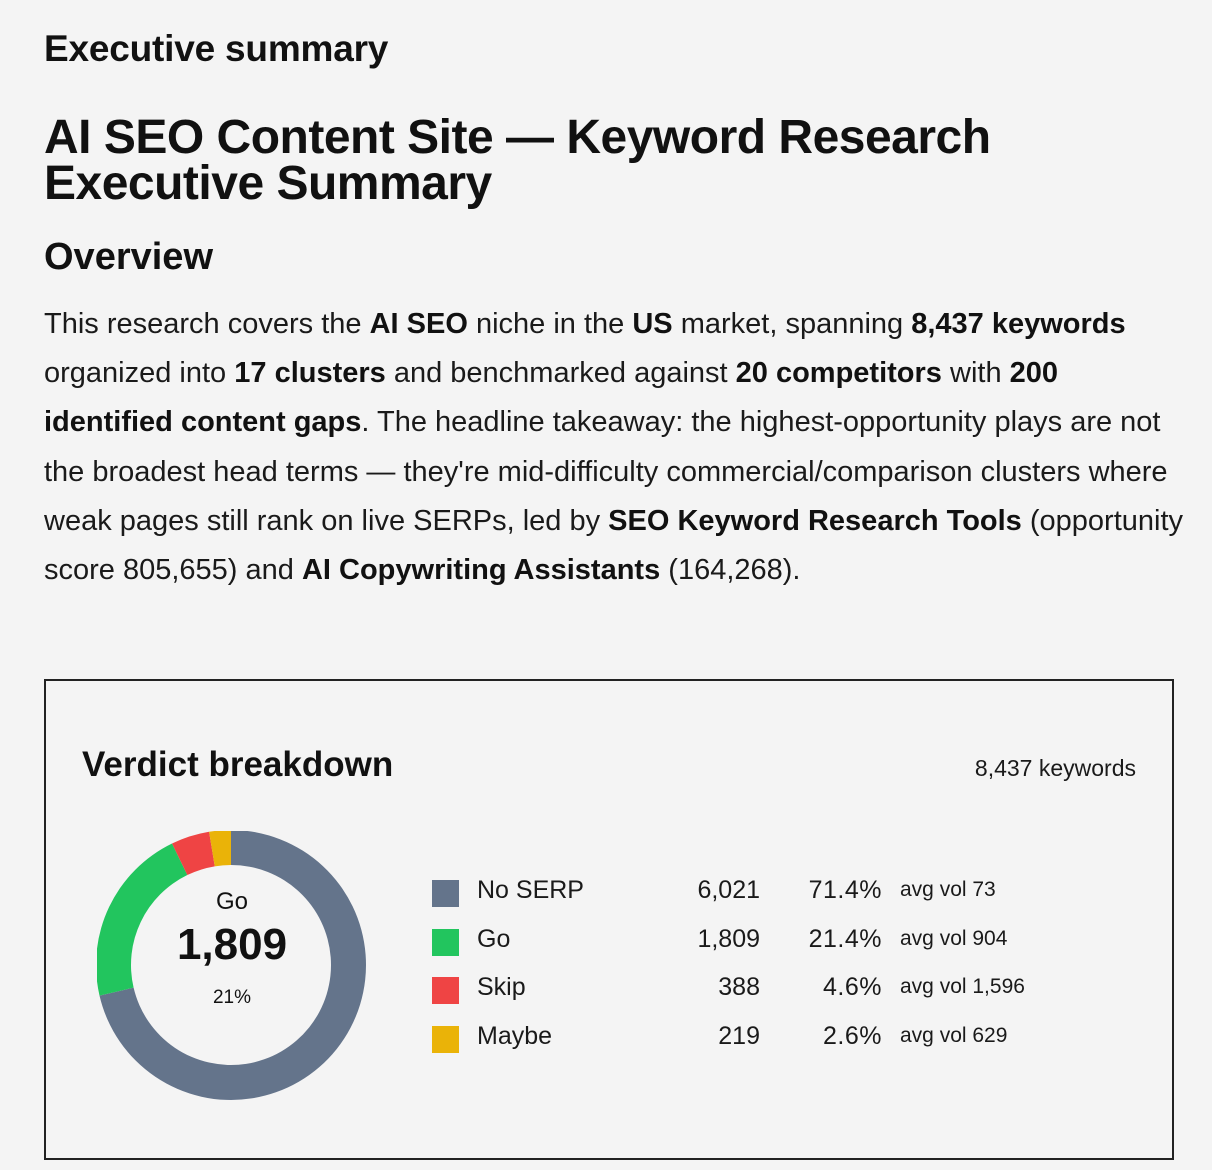  What do you see at coordinates (728, 890) in the screenshot?
I see `legend-count: 6,021` at bounding box center [728, 890].